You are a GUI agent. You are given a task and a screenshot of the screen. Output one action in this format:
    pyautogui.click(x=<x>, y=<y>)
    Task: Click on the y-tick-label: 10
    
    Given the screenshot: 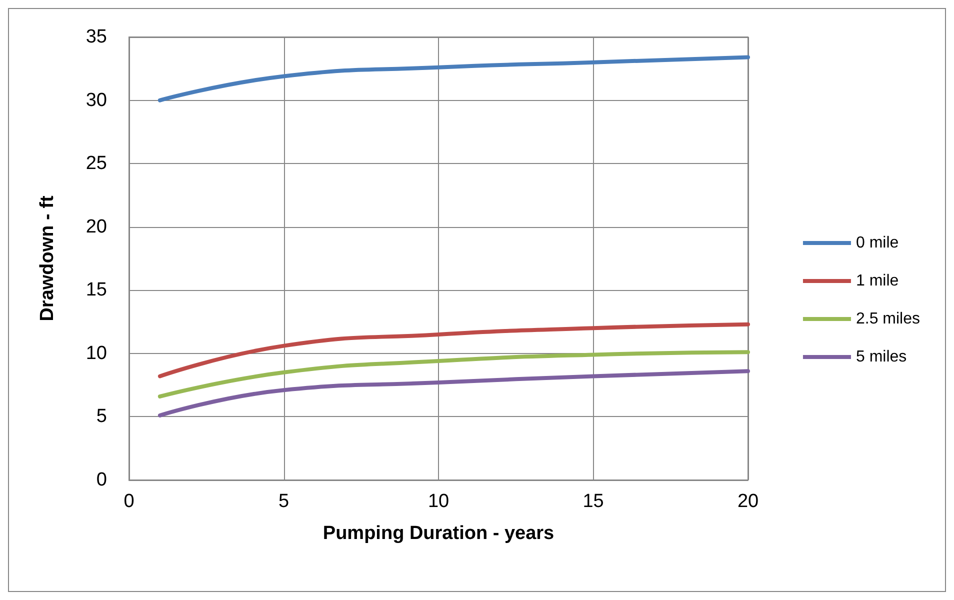 What is the action you would take?
    pyautogui.click(x=96, y=353)
    